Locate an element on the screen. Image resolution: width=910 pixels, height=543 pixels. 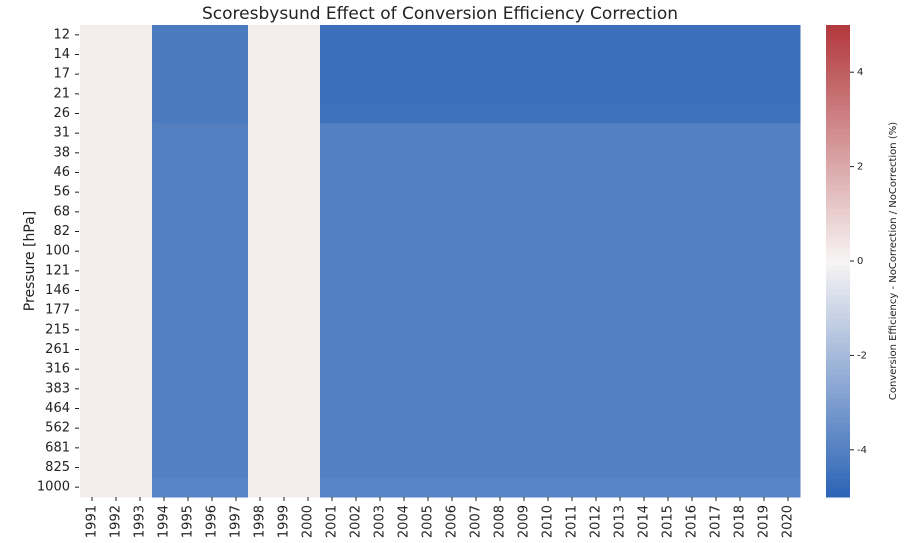
y-tick-label: 146 is located at coordinates (57, 290).